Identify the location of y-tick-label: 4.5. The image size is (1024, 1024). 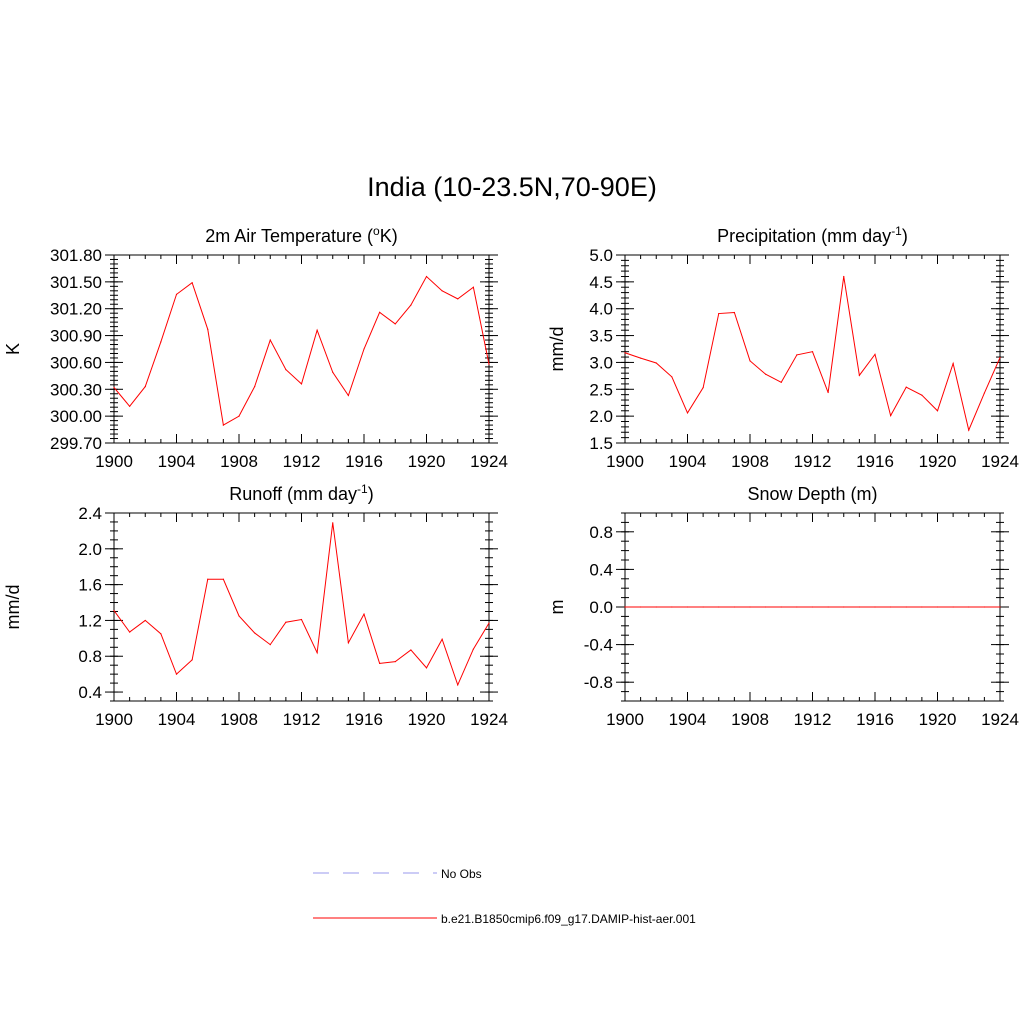
(601, 282).